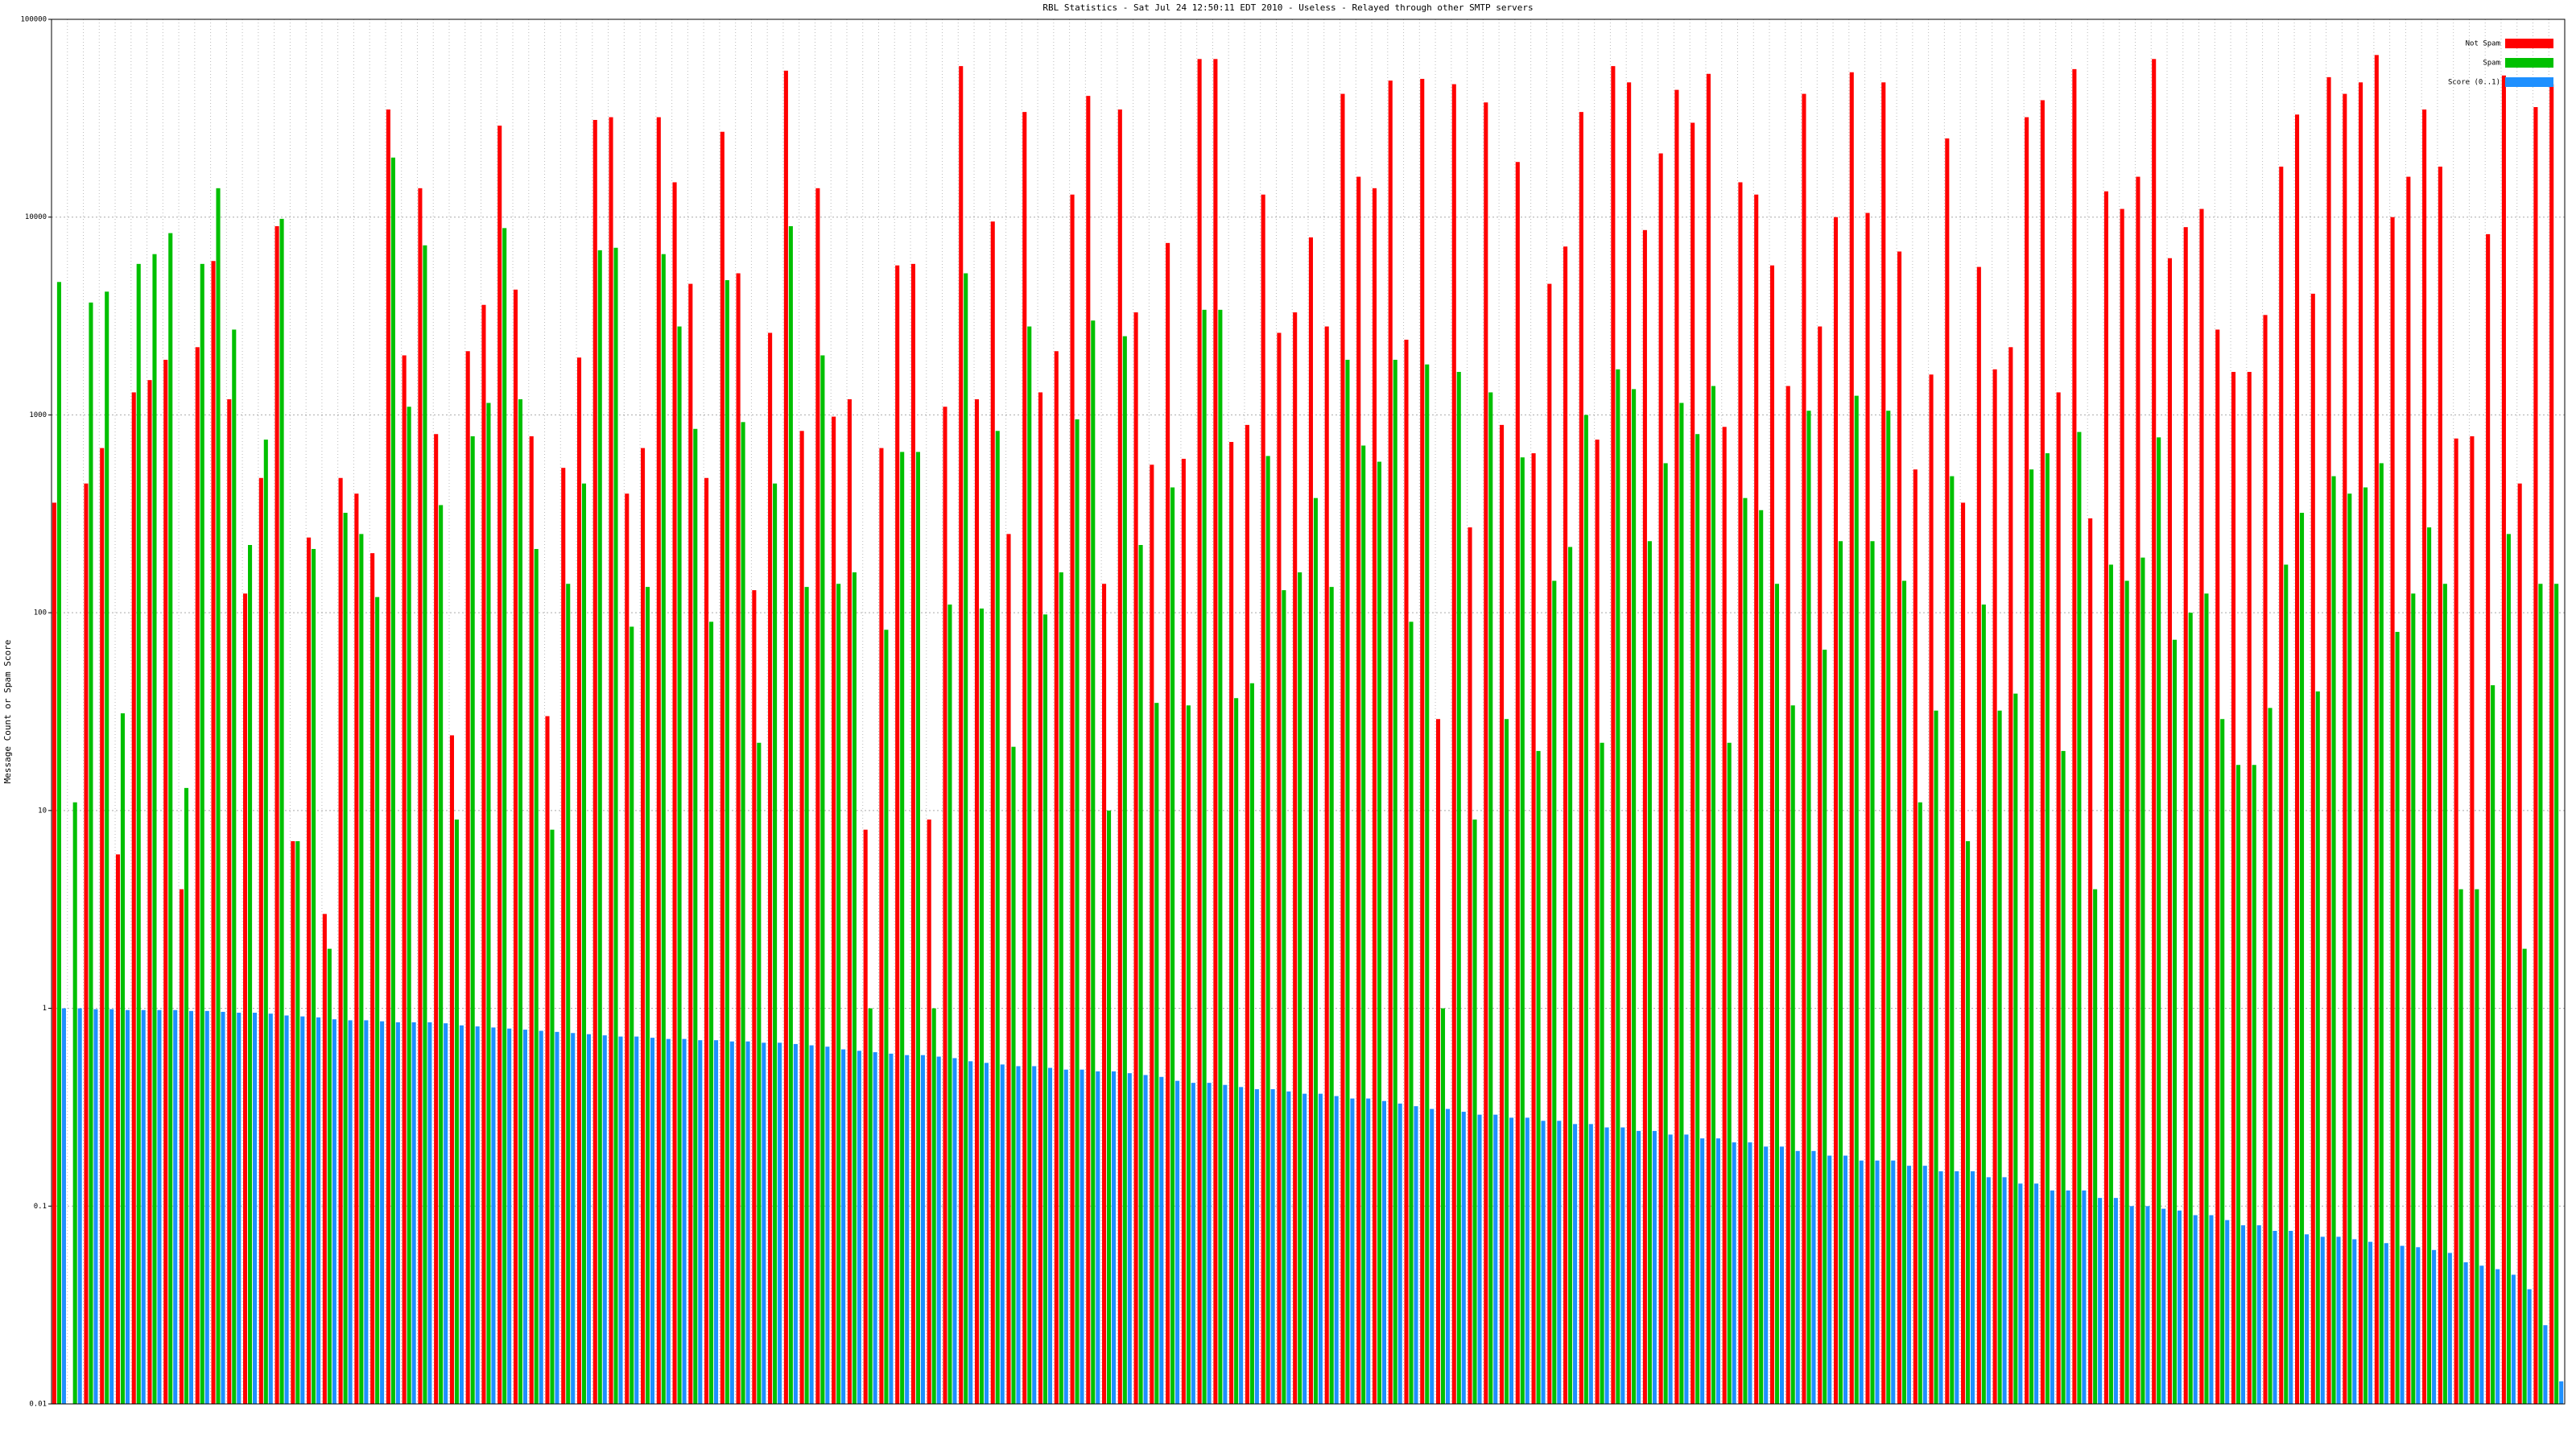 The height and width of the screenshot is (1449, 2576). Describe the element at coordinates (2529, 43) in the screenshot. I see `legend-swatch` at that location.